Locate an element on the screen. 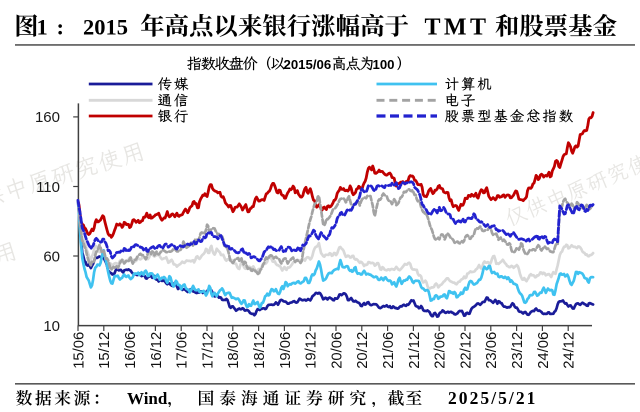 Image resolution: width=640 pixels, height=412 pixels. svg-text: 17/12 is located at coordinates (208, 350).